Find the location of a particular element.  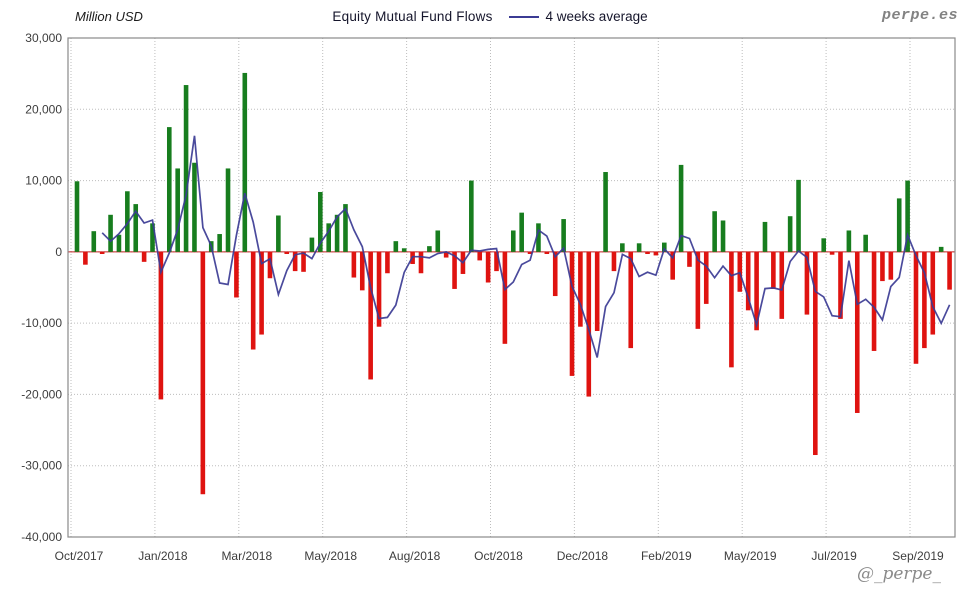

y-tick-label: 10,000 is located at coordinates (43, 181).